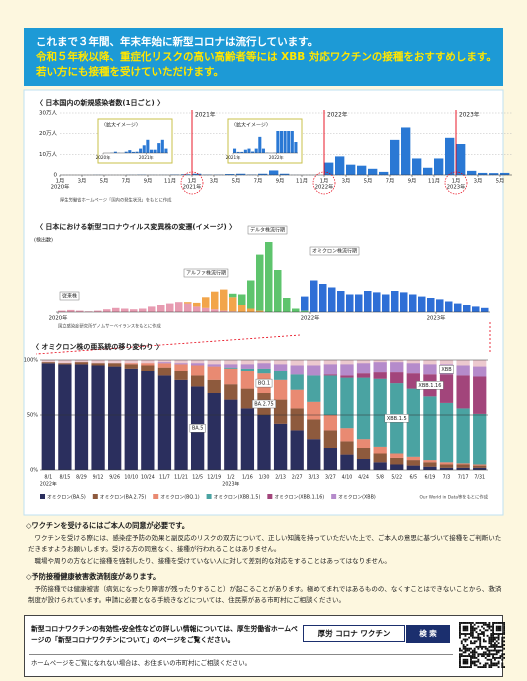 The width and height of the screenshot is (527, 681). I want to click on x-tick-label: 11/7, so click(164, 478).